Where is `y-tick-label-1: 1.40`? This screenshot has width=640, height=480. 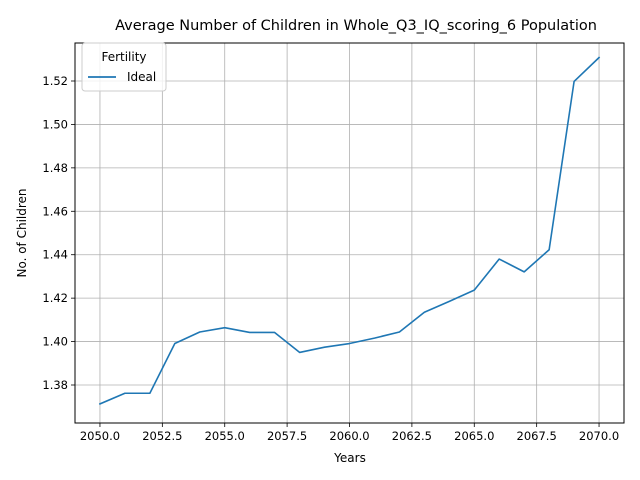
y-tick-label-1: 1.40 is located at coordinates (55, 342).